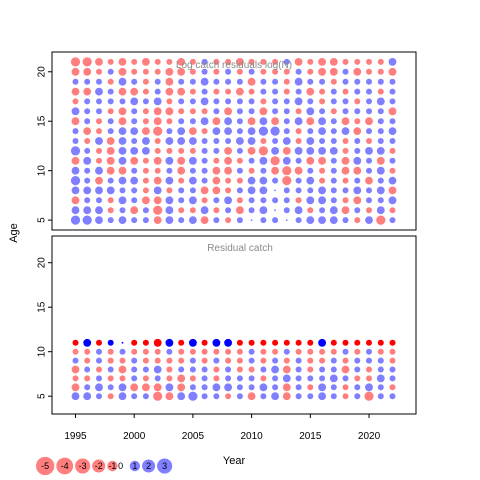 This screenshot has height=480, width=480. Describe the element at coordinates (234, 461) in the screenshot. I see `x-axis-label: Year` at that location.